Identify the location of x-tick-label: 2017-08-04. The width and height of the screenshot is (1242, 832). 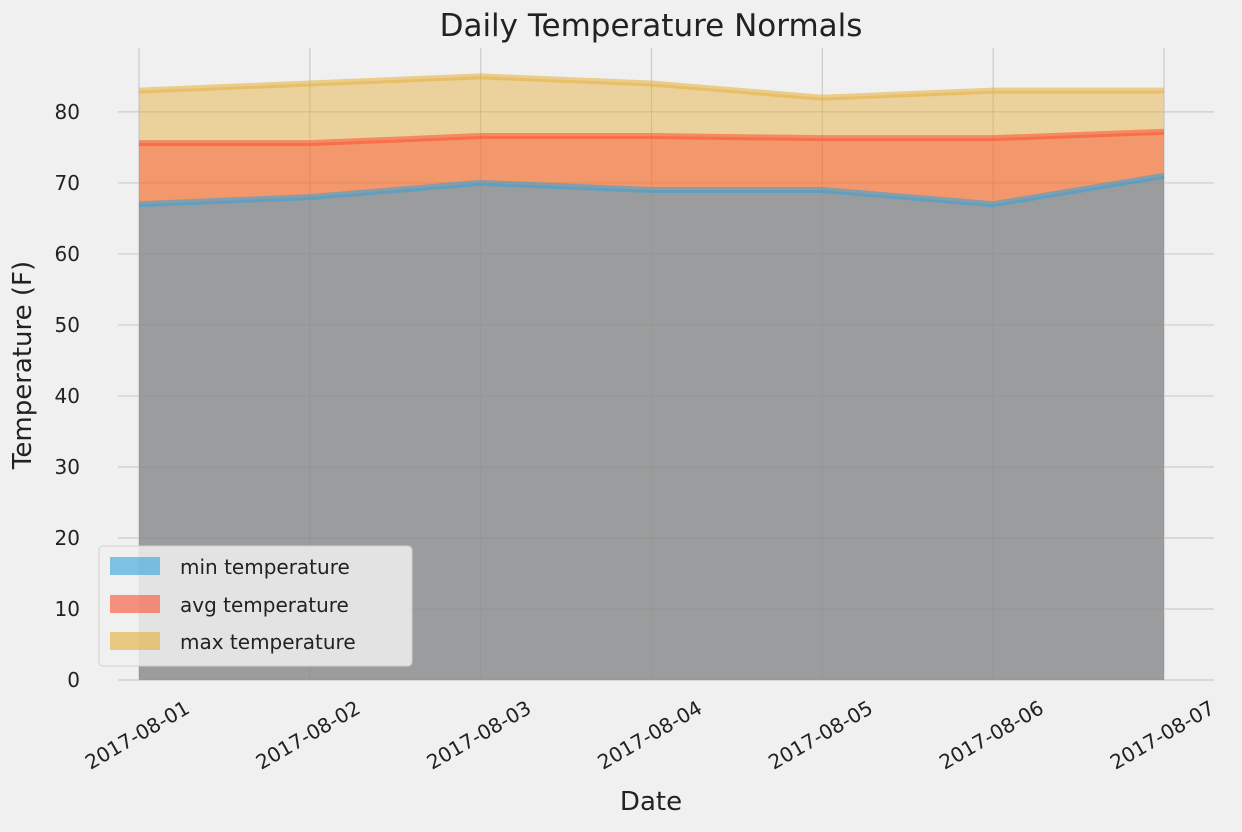
(649, 735).